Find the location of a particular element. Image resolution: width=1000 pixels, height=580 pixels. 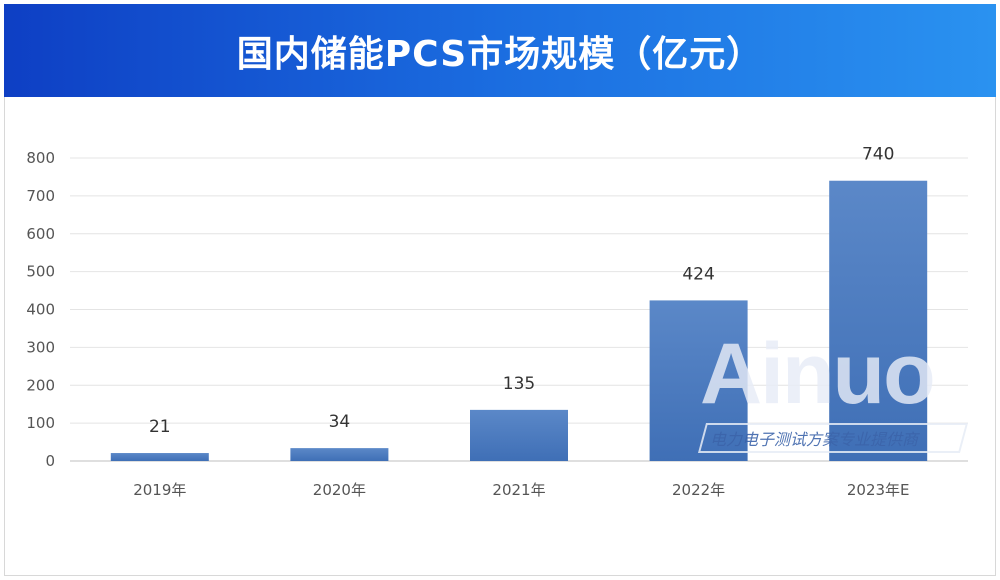

x-tick-label: 2019年 is located at coordinates (159, 490).